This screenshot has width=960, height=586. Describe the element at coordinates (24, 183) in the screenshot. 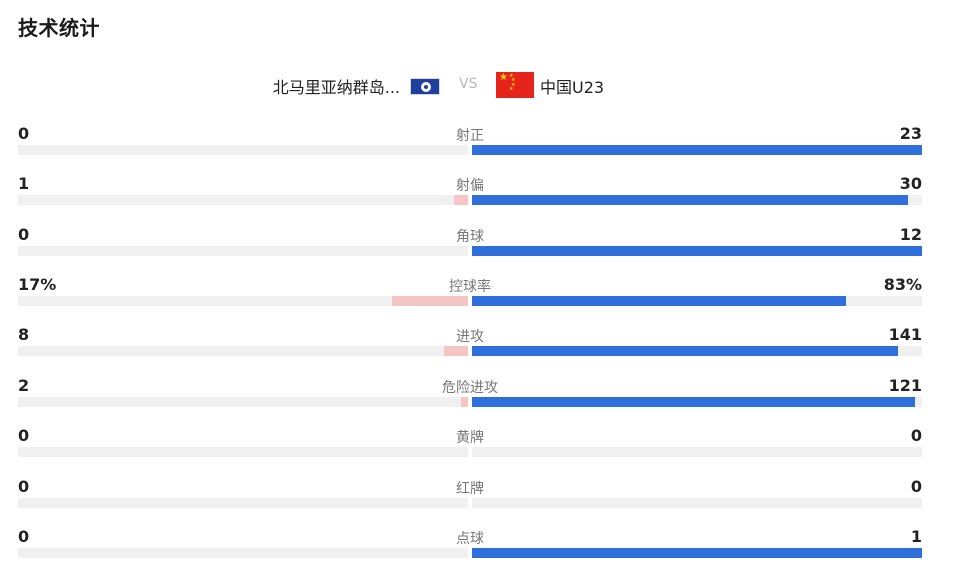

I see `home-value: 1` at that location.